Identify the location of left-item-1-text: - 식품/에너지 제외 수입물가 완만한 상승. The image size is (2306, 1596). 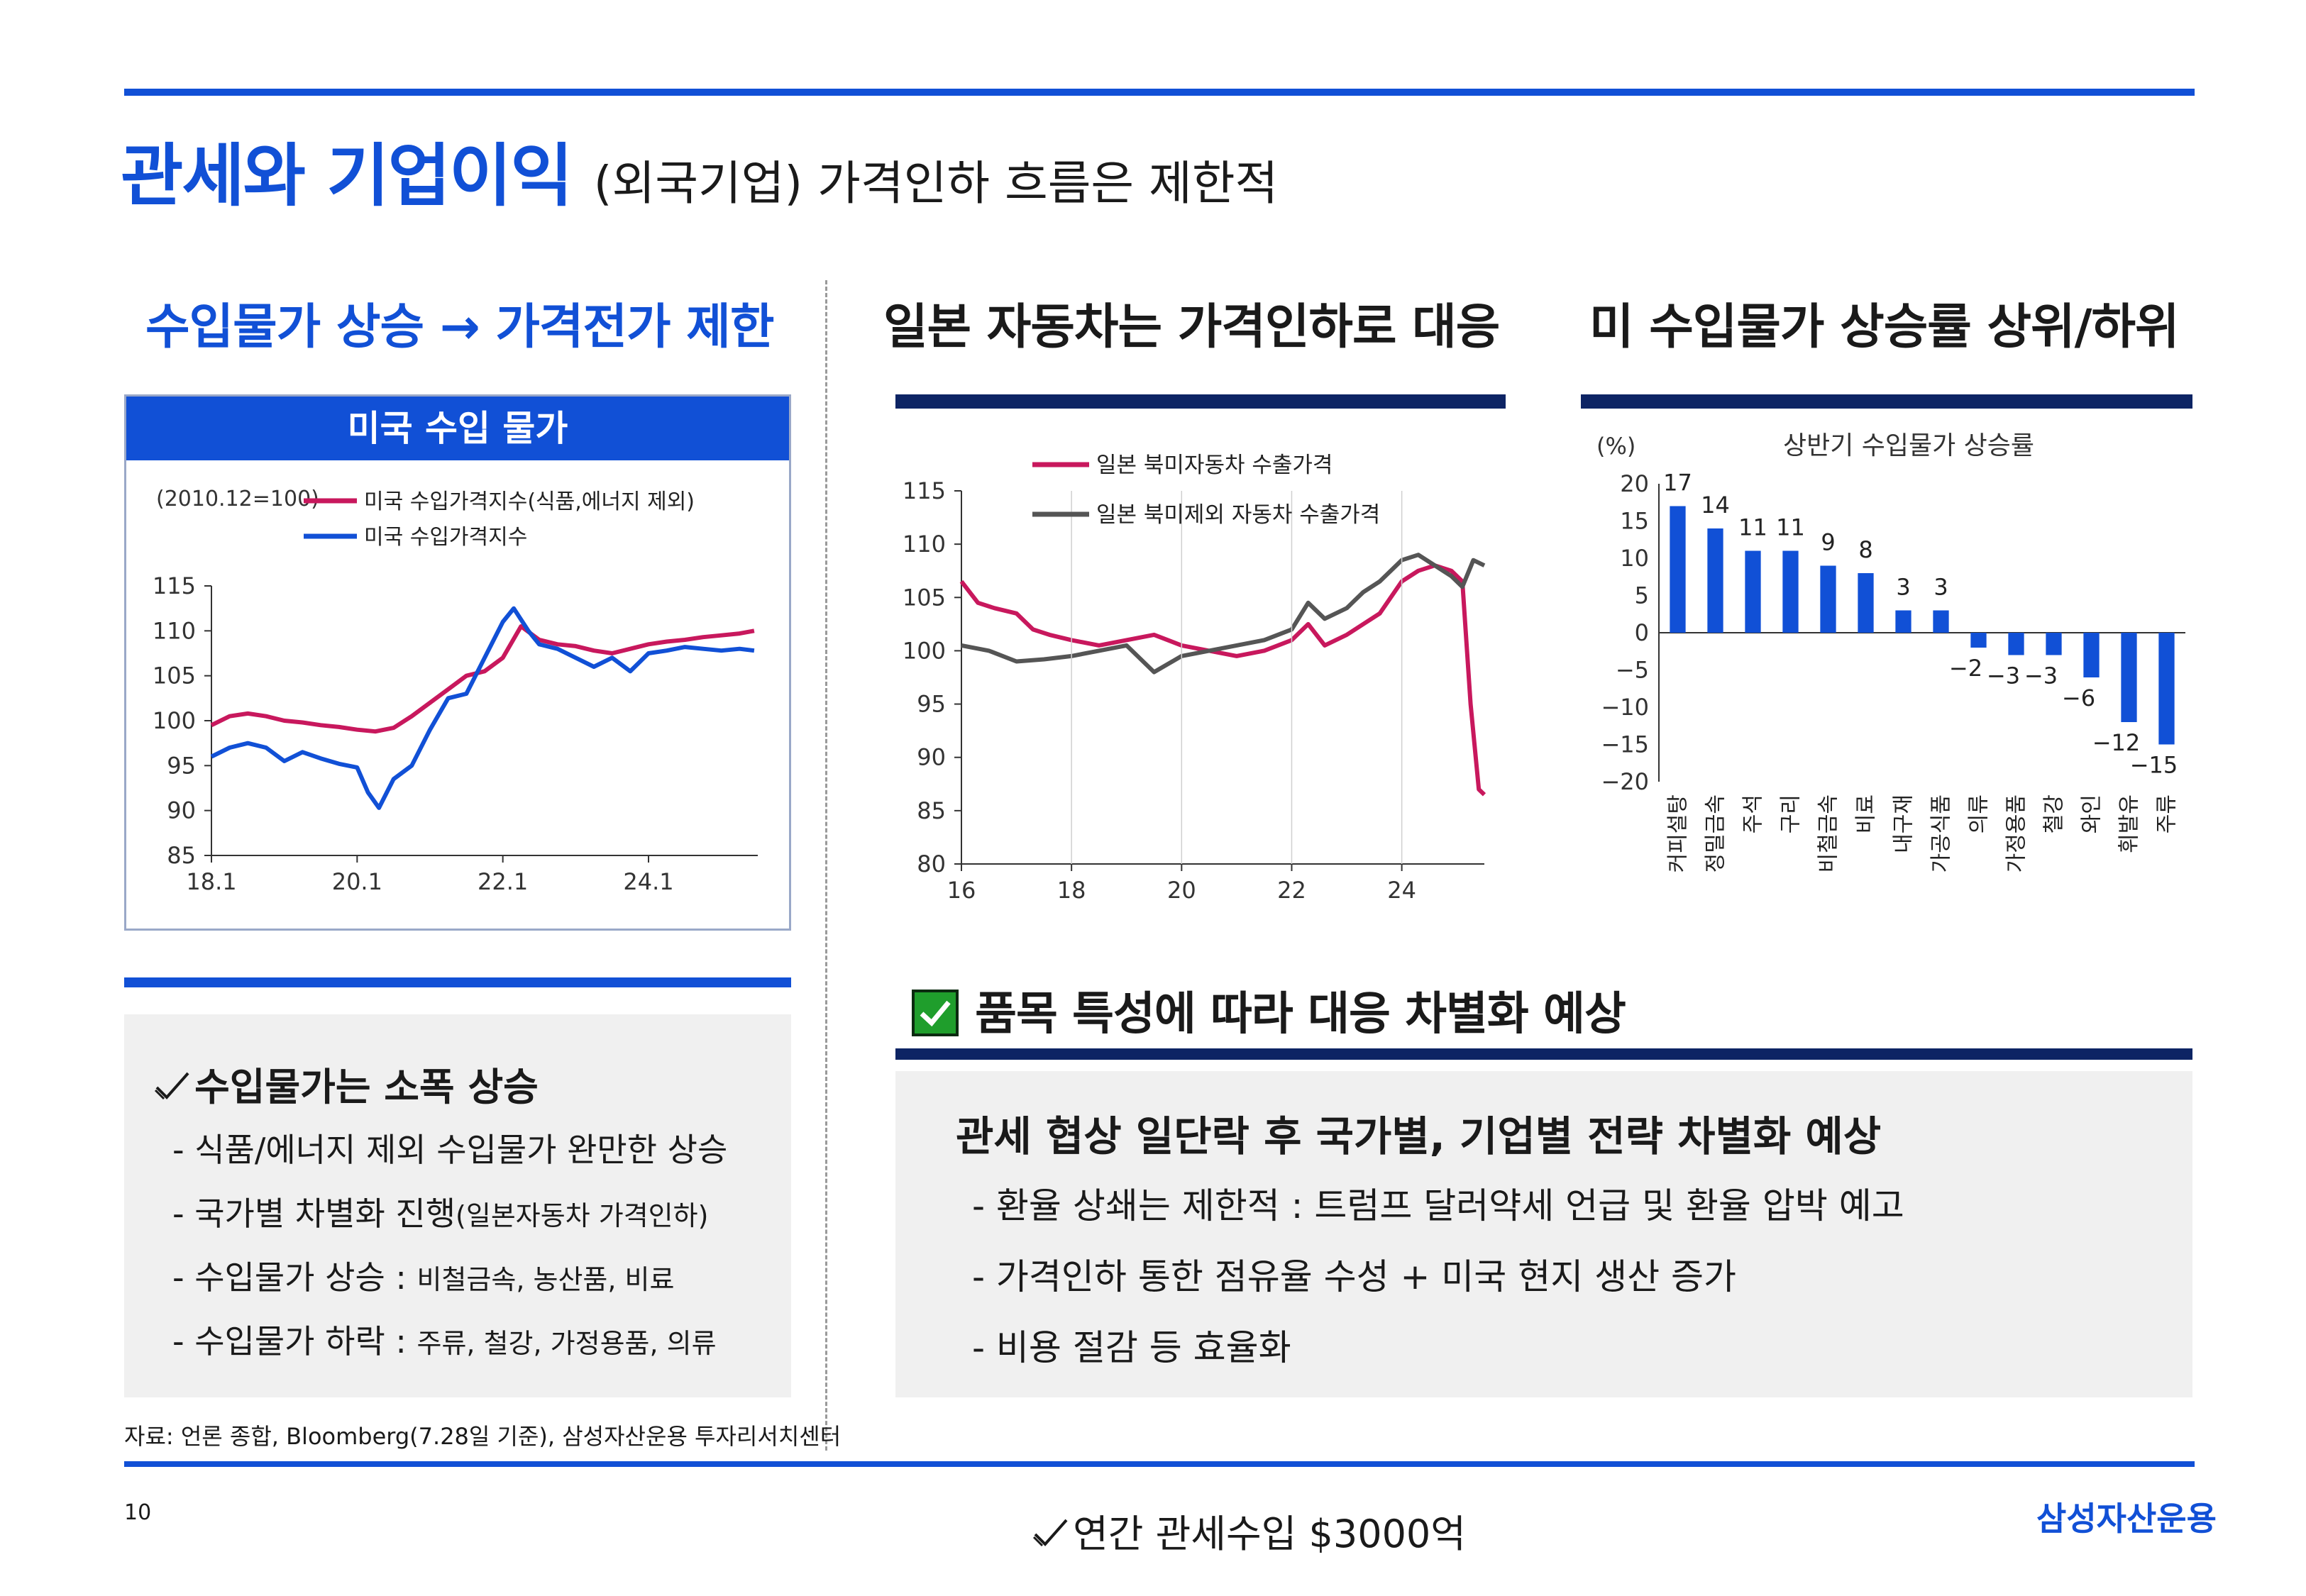
(450, 1150).